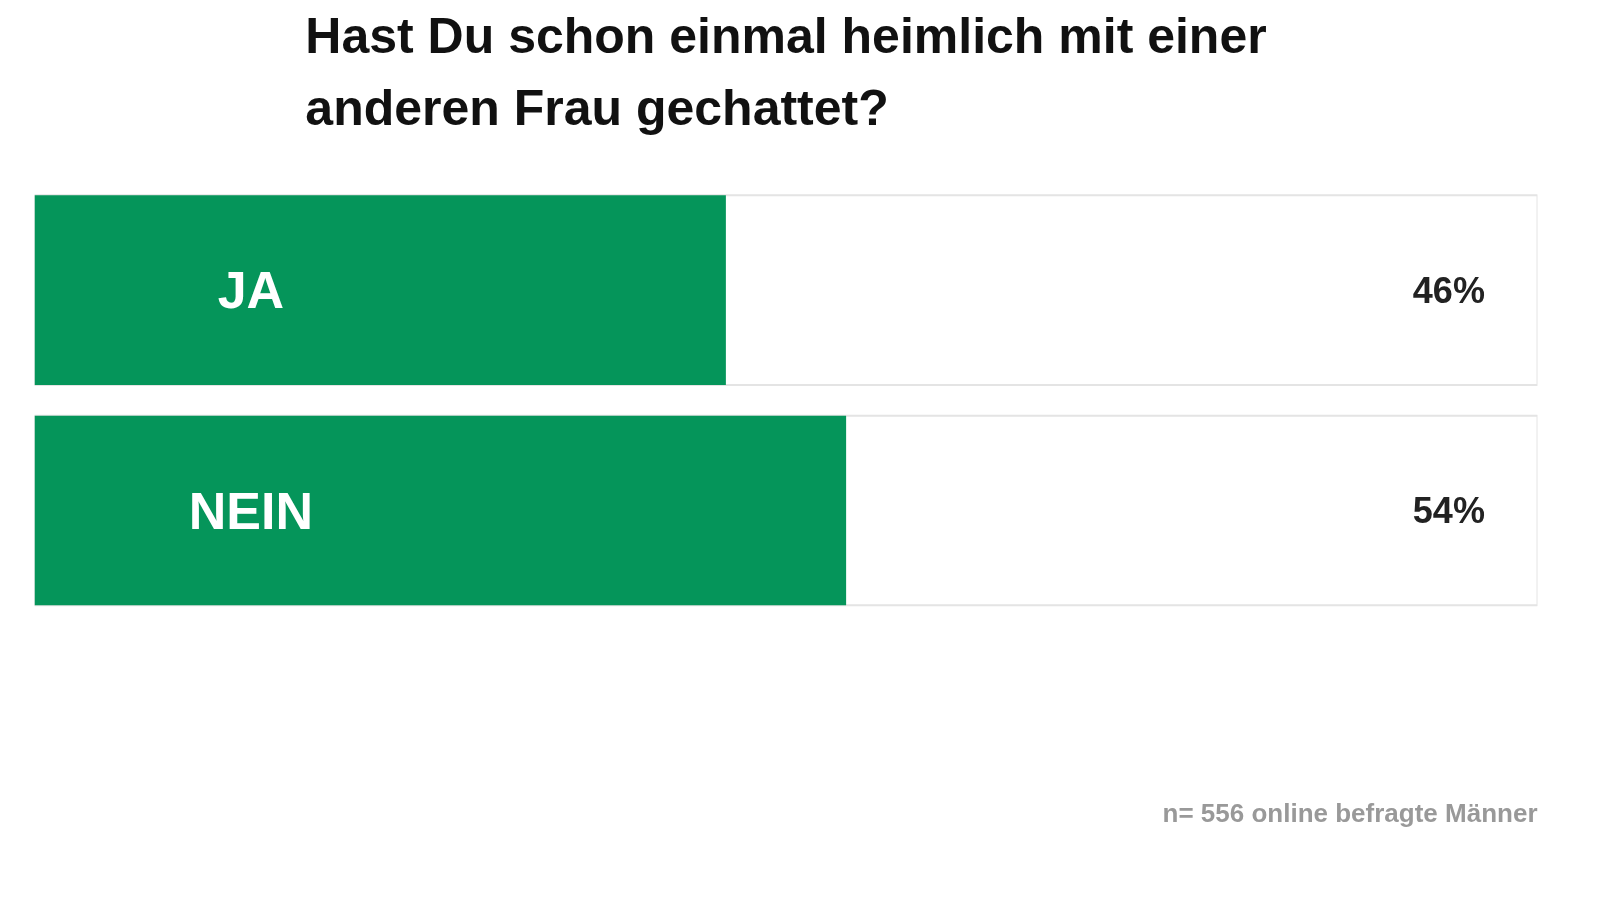  Describe the element at coordinates (251, 510) in the screenshot. I see `y-tick-label: NEIN` at that location.